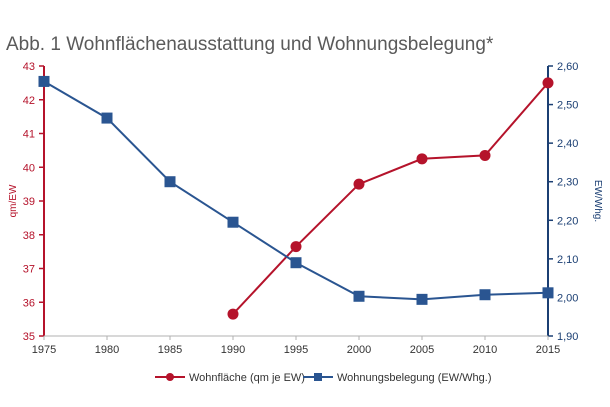 The height and width of the screenshot is (407, 610). I want to click on x-axis-tick-label: 1975, so click(44, 350).